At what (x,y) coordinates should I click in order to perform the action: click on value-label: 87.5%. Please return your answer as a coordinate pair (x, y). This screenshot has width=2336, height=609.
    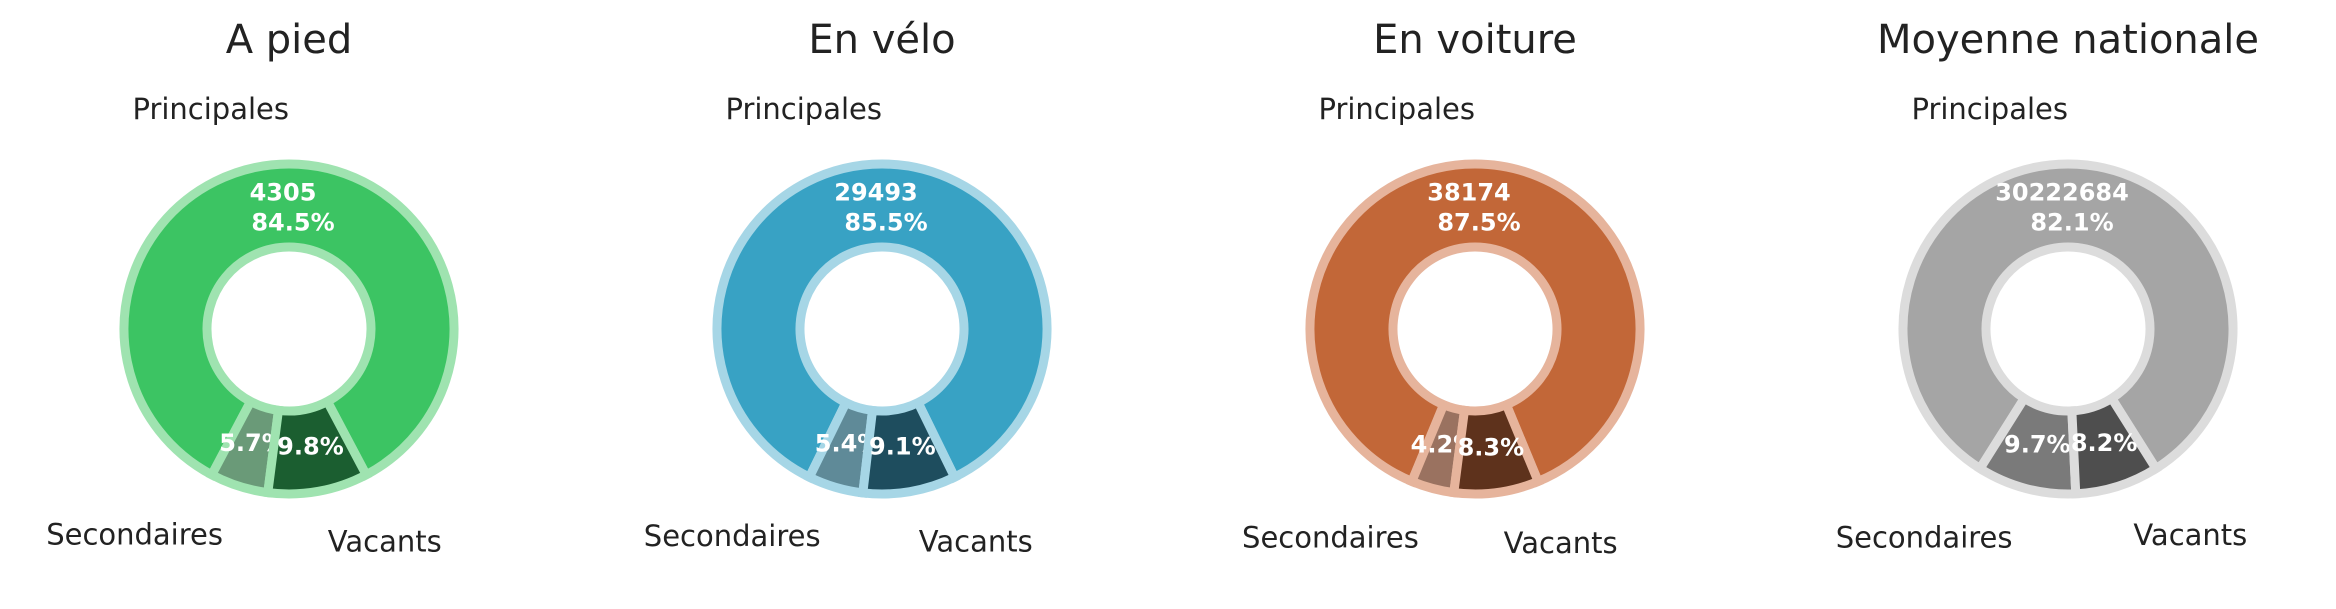
    Looking at the image, I should click on (1478, 223).